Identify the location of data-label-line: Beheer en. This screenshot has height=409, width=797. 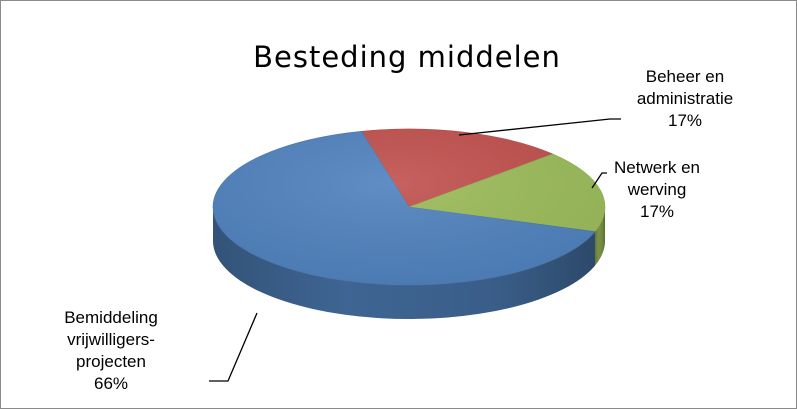
(685, 76).